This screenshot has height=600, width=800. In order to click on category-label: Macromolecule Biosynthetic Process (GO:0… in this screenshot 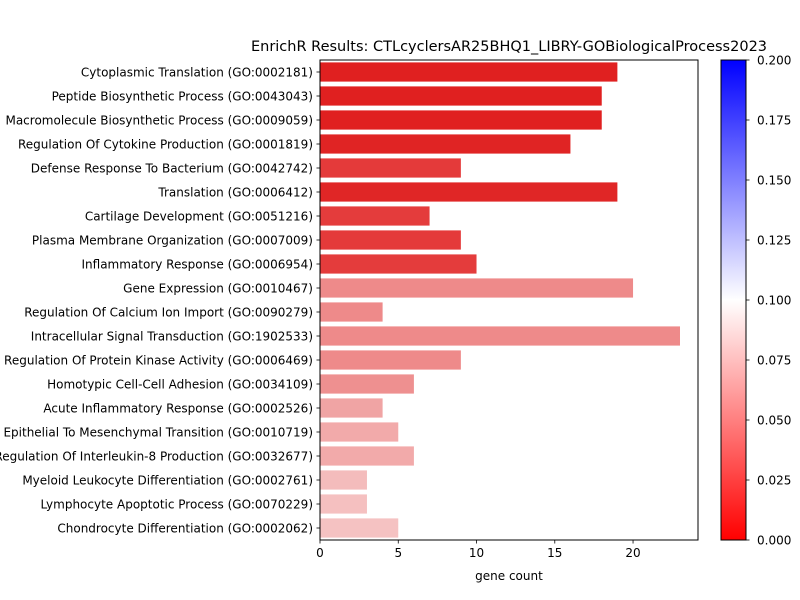, I will do `click(159, 121)`.